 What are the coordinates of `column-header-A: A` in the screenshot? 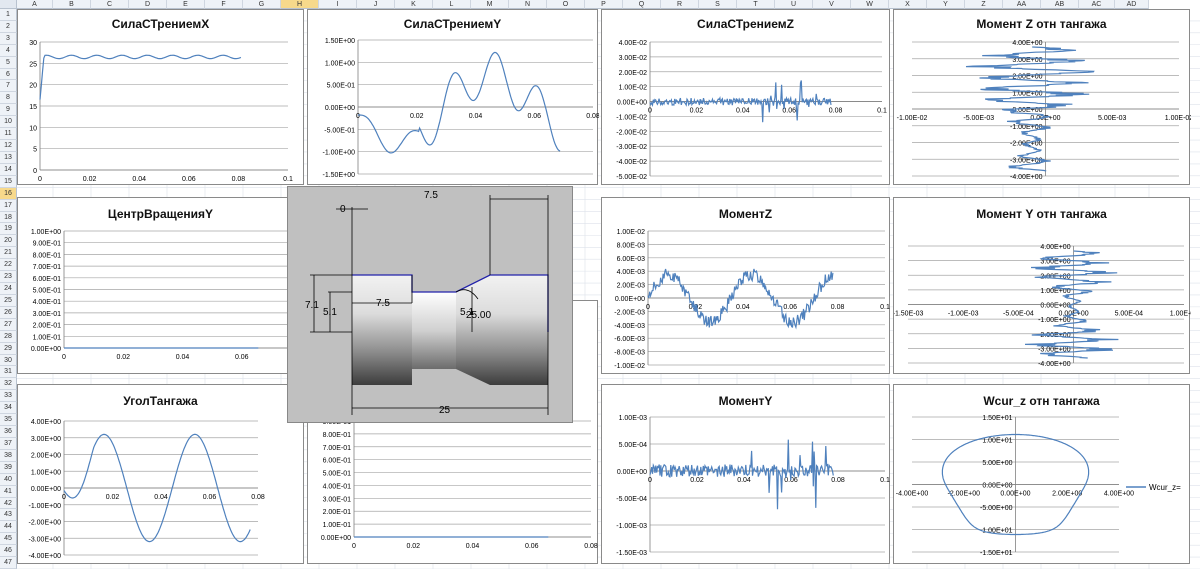 It's located at (35, 4).